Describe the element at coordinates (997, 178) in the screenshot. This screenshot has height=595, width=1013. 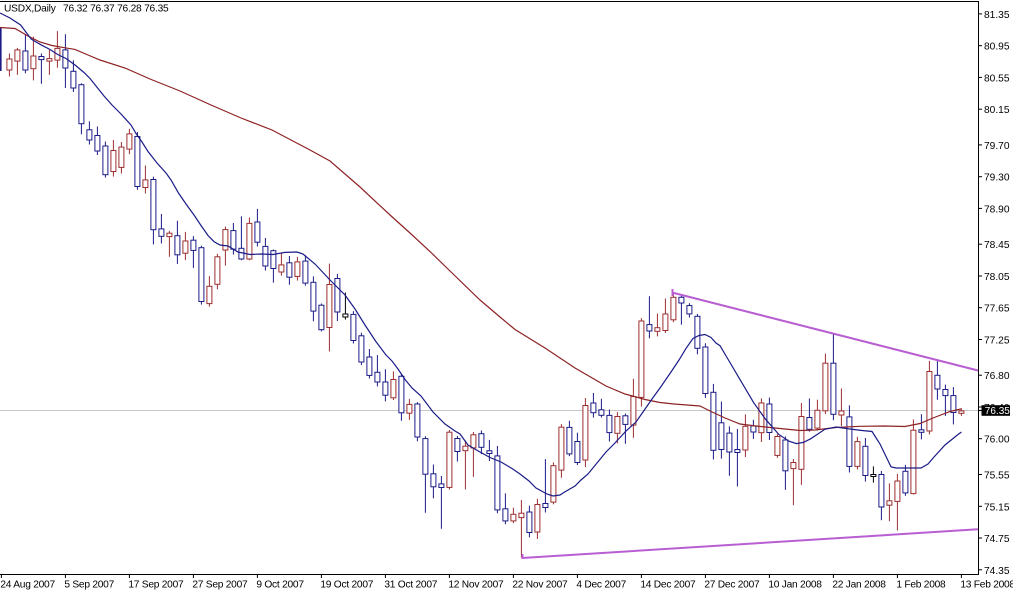
I see `svg-text: 79.30` at that location.